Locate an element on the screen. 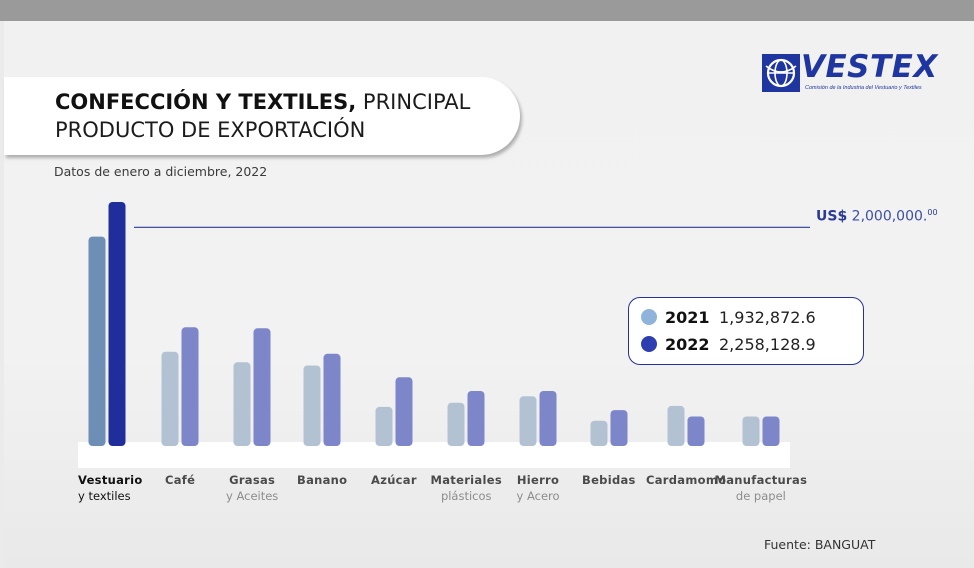 The image size is (974, 568). category-label-line1: Bebidas is located at coordinates (609, 480).